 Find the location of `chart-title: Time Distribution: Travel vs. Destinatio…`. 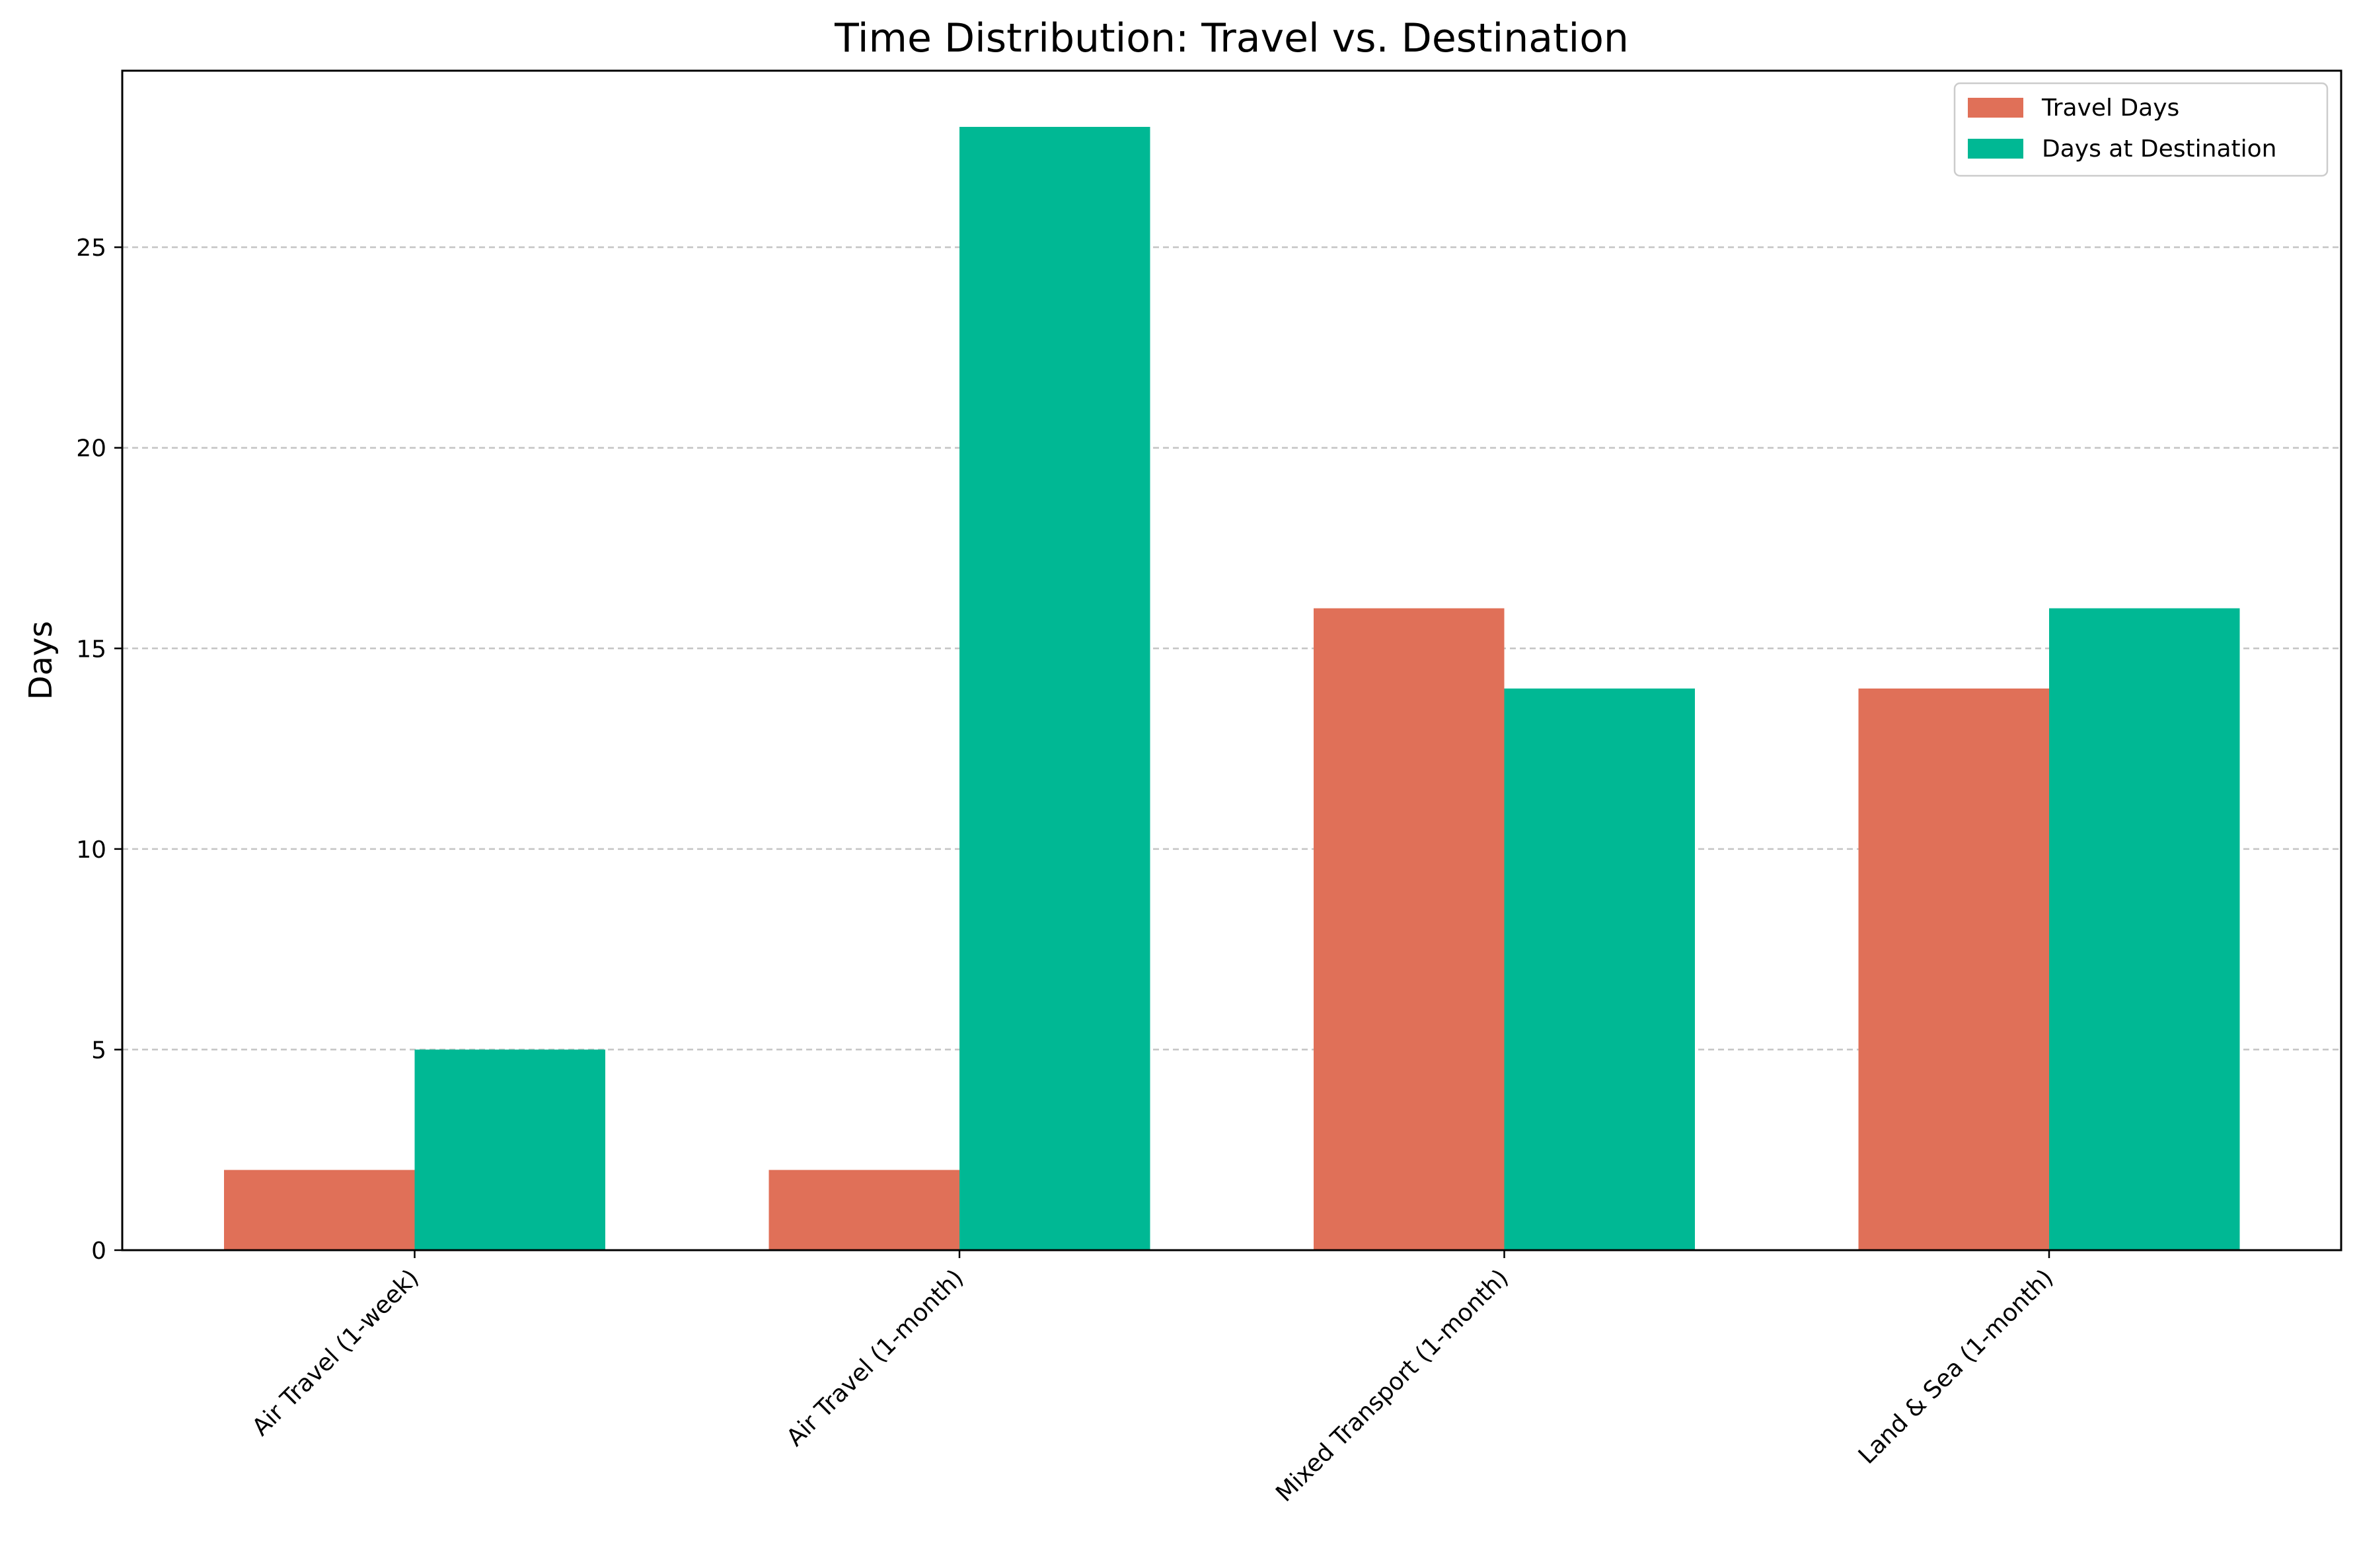

chart-title: Time Distribution: Travel vs. Destinatio… is located at coordinates (1231, 38).